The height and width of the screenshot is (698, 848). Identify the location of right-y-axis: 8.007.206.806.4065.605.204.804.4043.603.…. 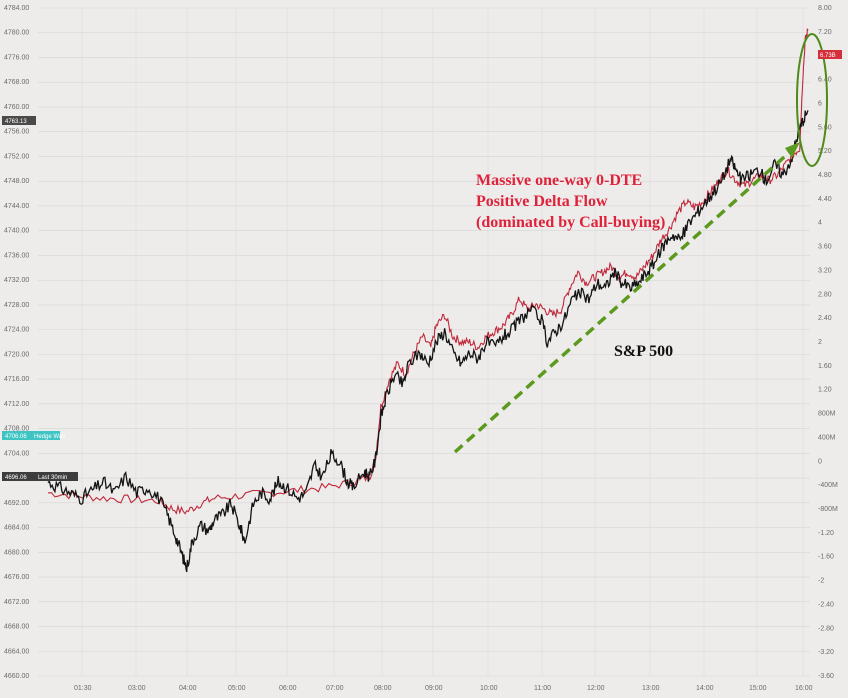
(828, 342).